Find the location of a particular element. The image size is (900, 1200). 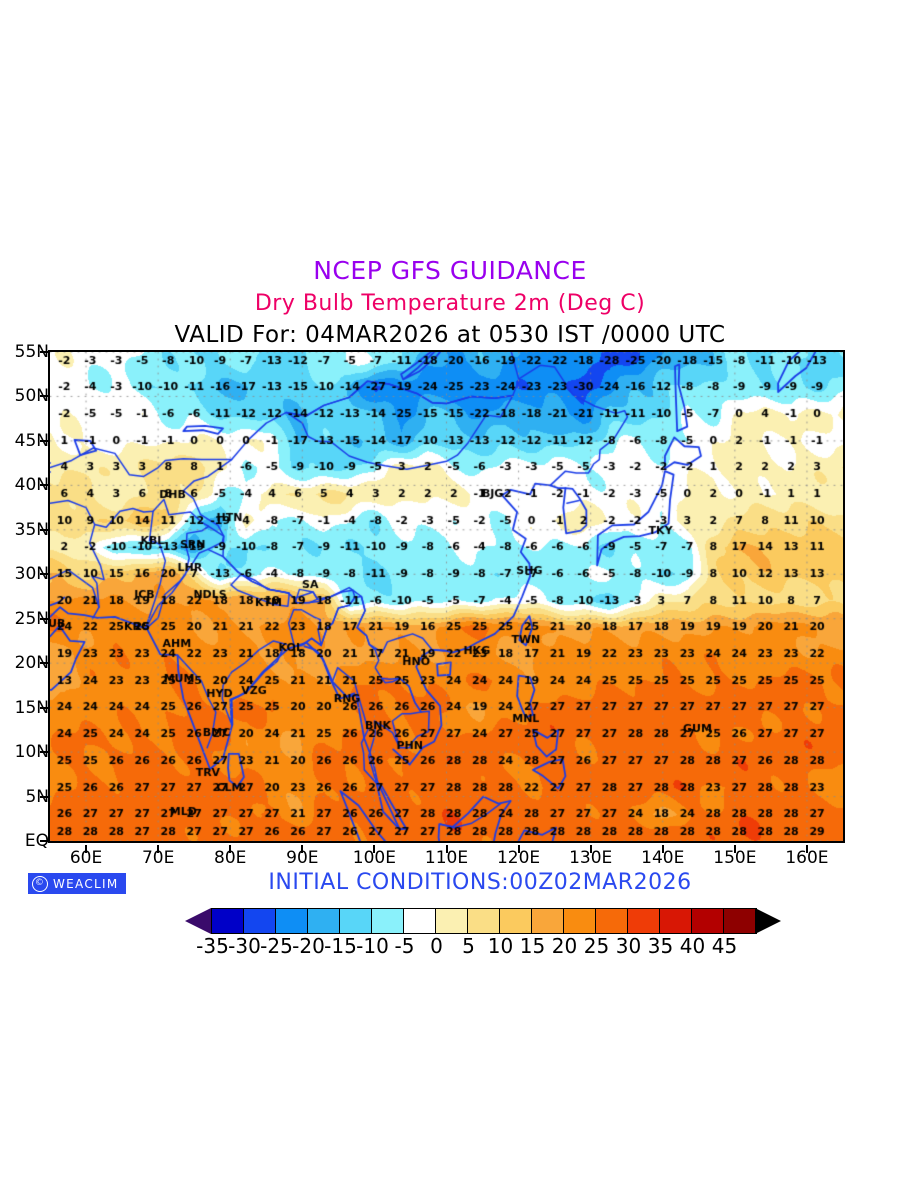

initial-conditions-label: INITIAL CONDITIONS:00Z02MAR2026 is located at coordinates (480, 882).